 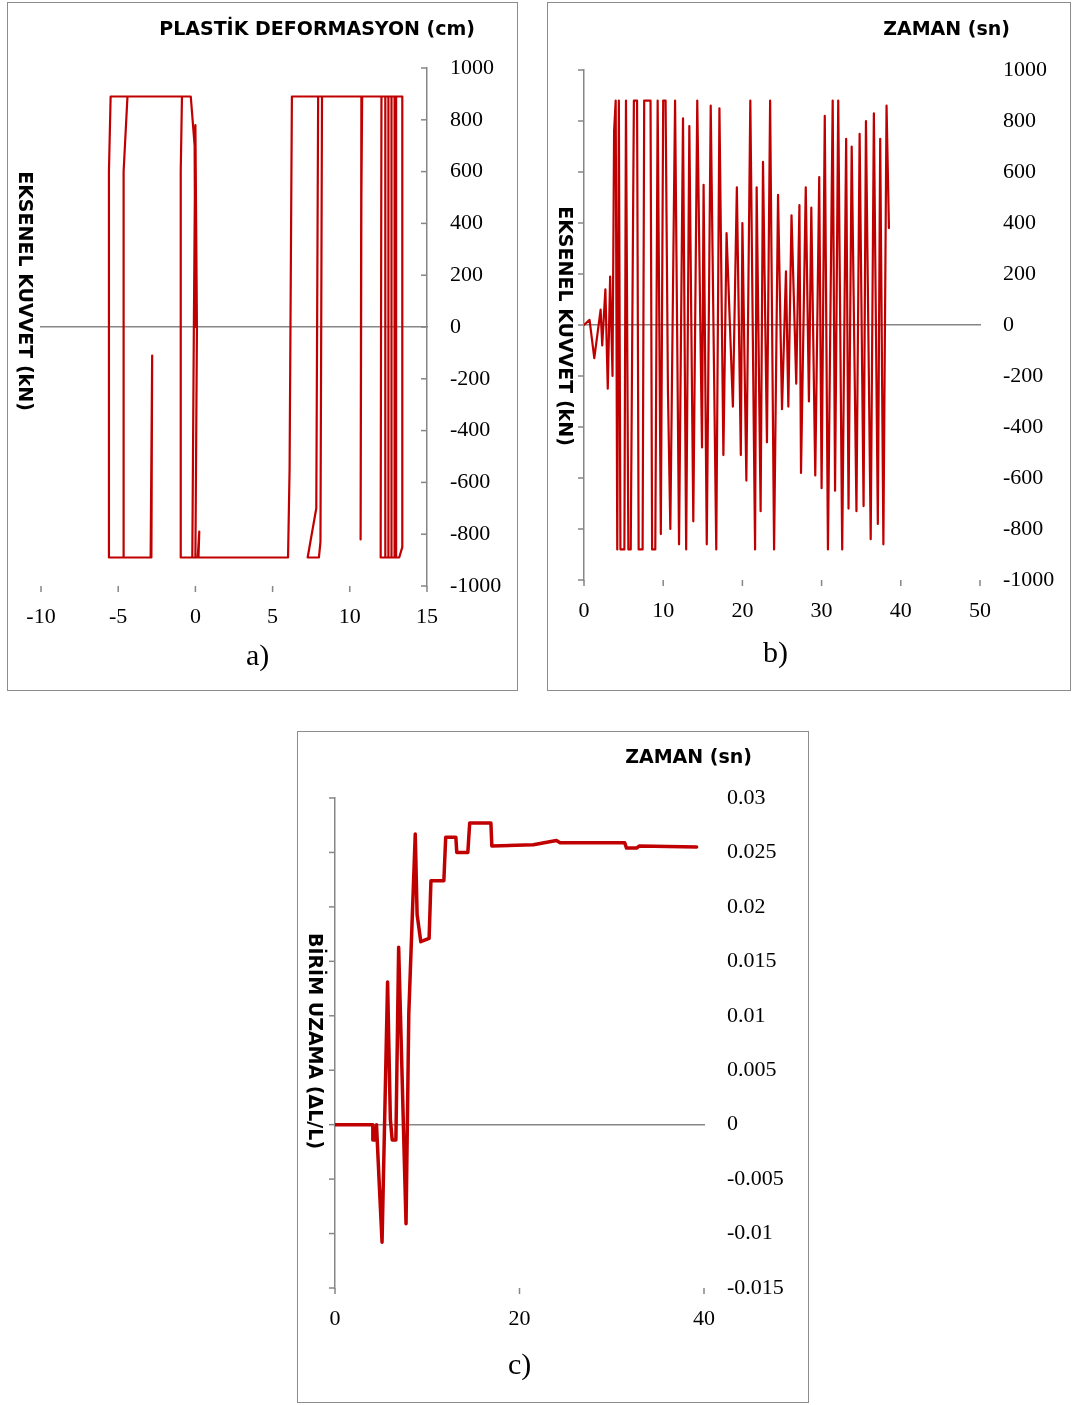 What do you see at coordinates (755, 1286) in the screenshot?
I see `y-tick-label: -0.015` at bounding box center [755, 1286].